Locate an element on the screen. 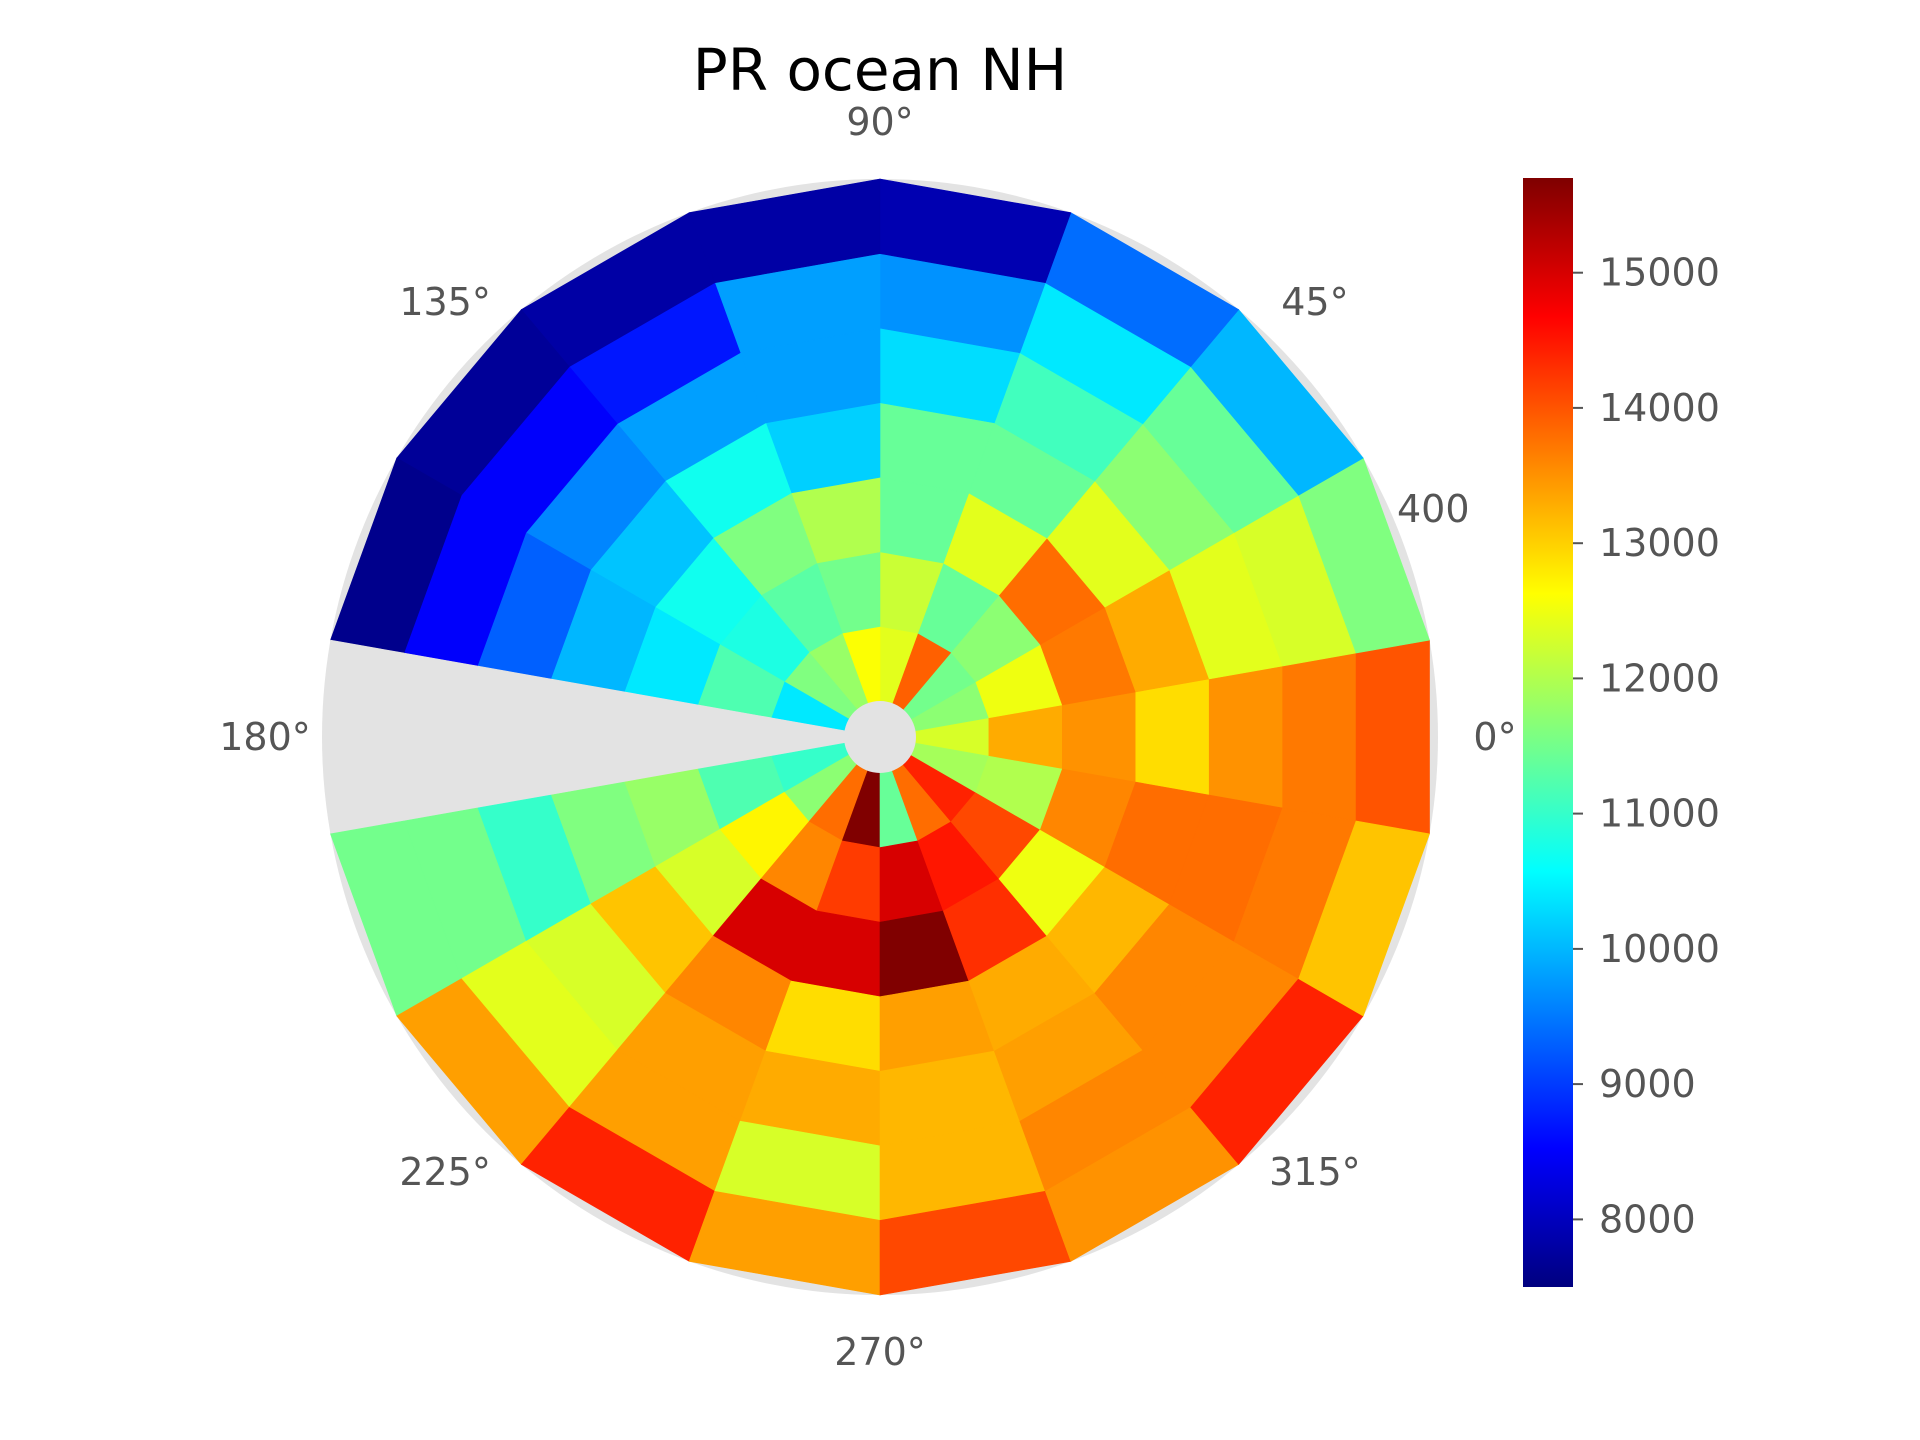  theta-tick-label: 315° is located at coordinates (1315, 1172).